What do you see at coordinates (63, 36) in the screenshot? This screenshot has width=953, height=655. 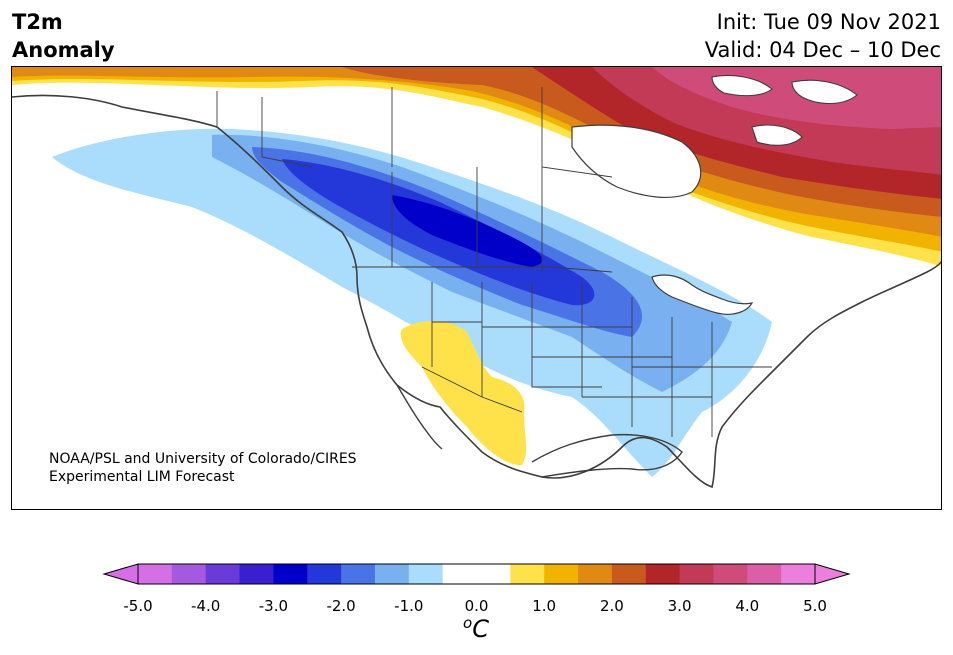 I see `map-title: T2m Anomaly` at bounding box center [63, 36].